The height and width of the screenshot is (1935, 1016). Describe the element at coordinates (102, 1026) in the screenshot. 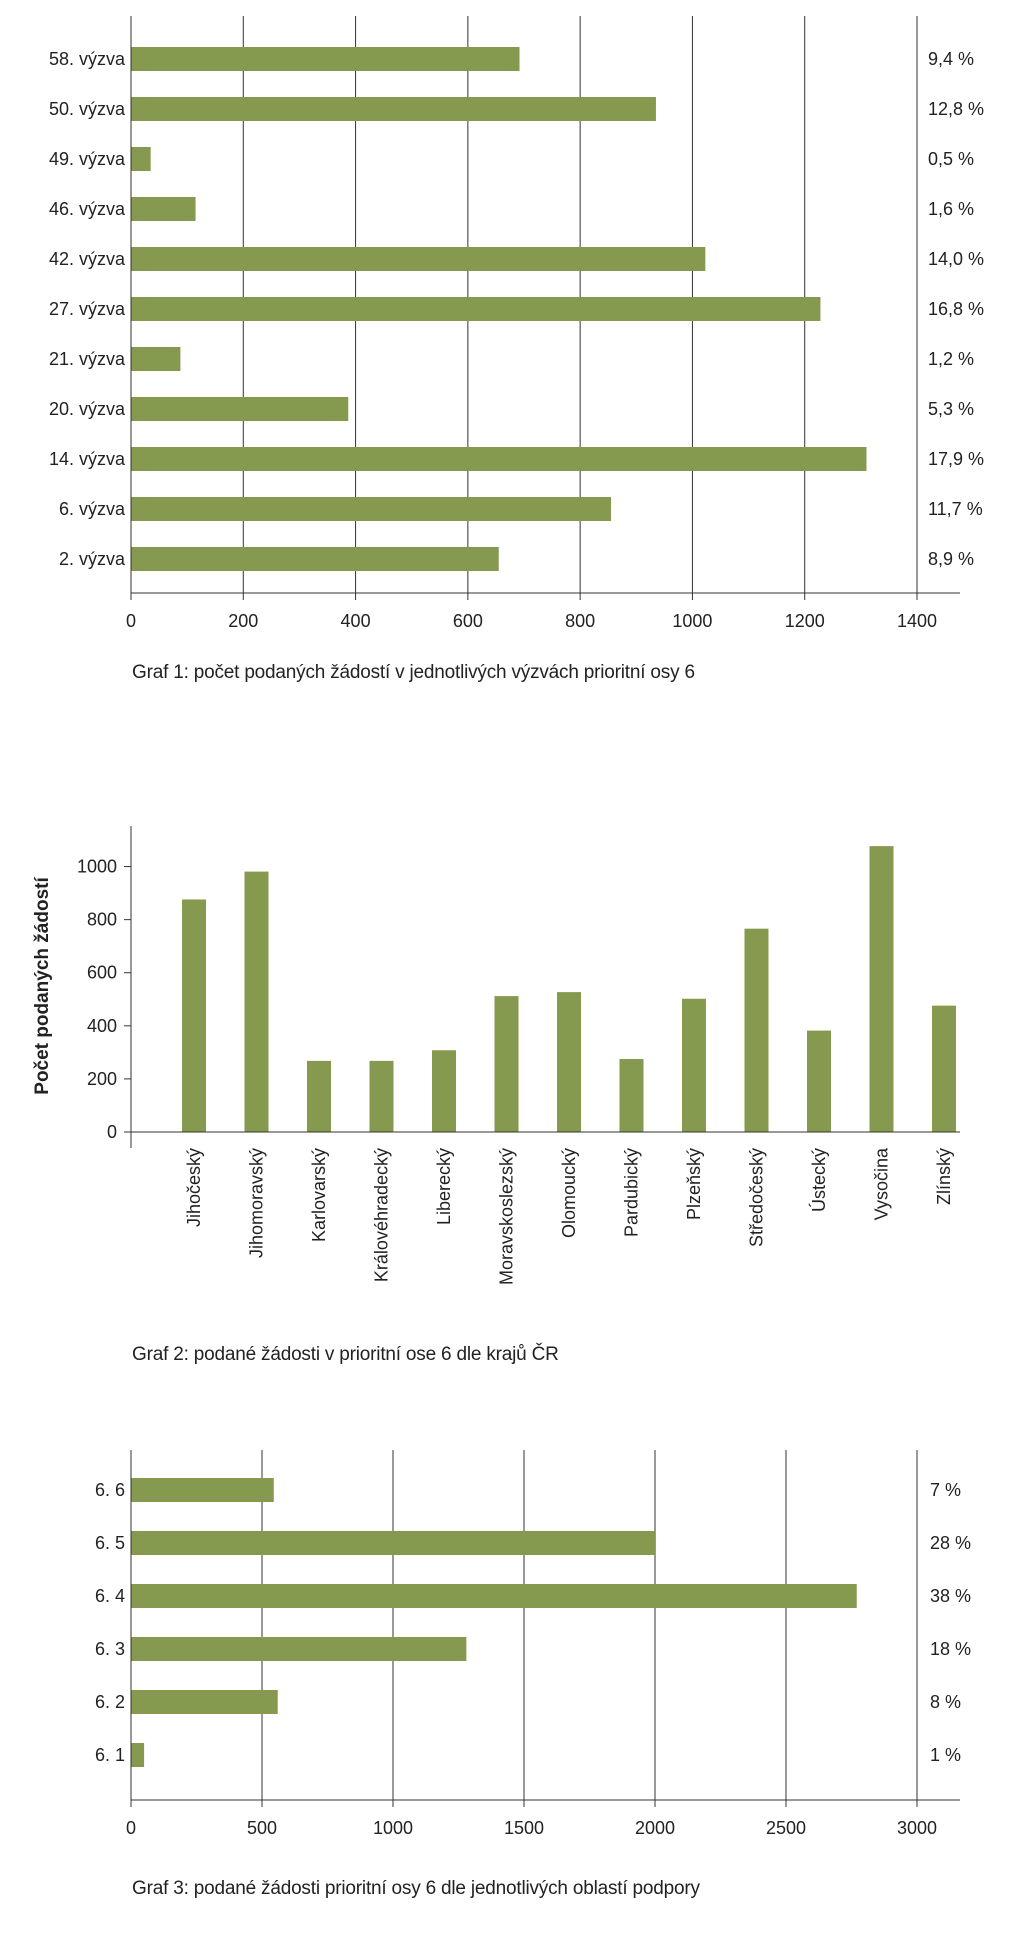

I see `y-tick-label: 400` at that location.